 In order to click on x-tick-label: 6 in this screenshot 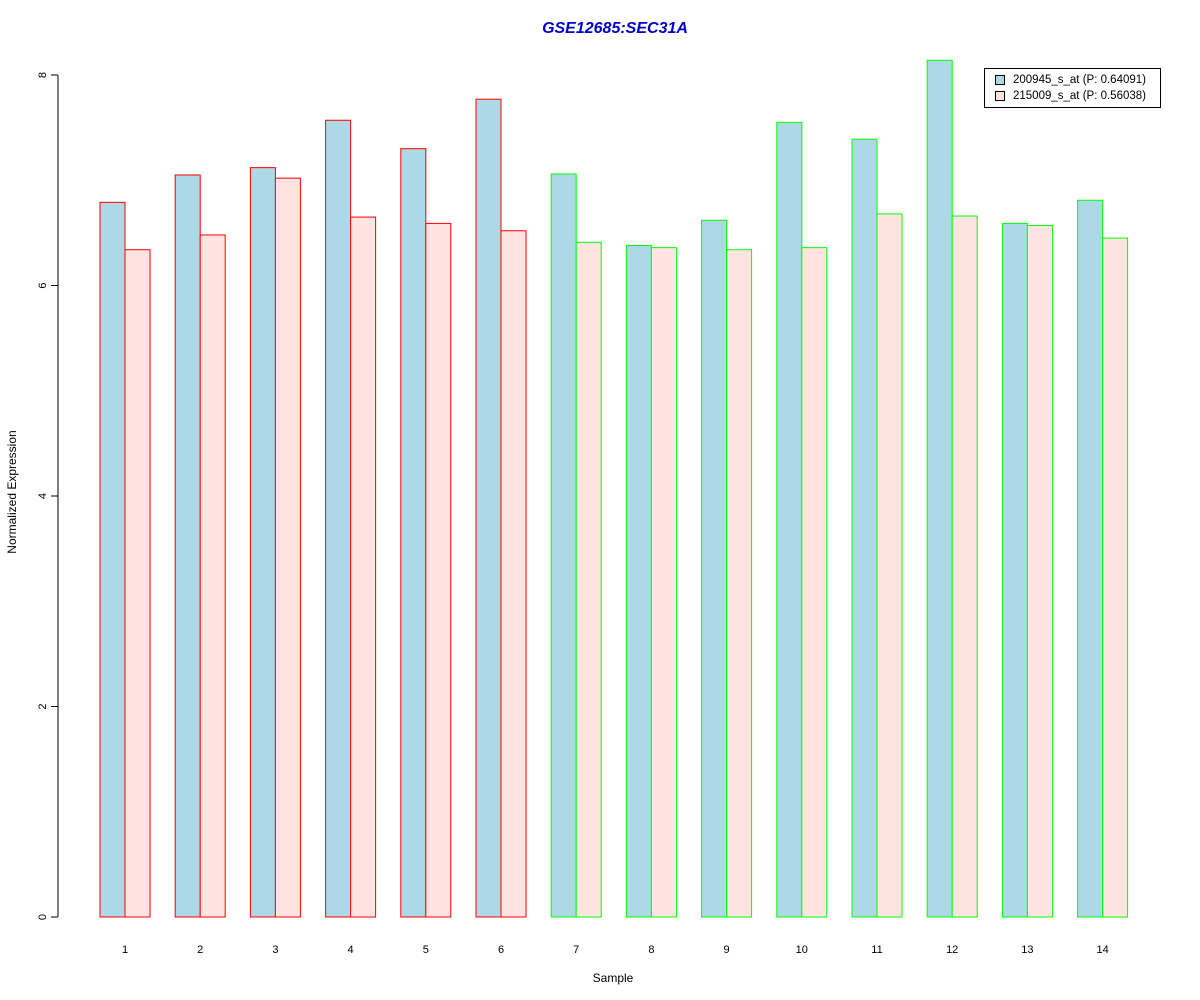, I will do `click(501, 950)`.